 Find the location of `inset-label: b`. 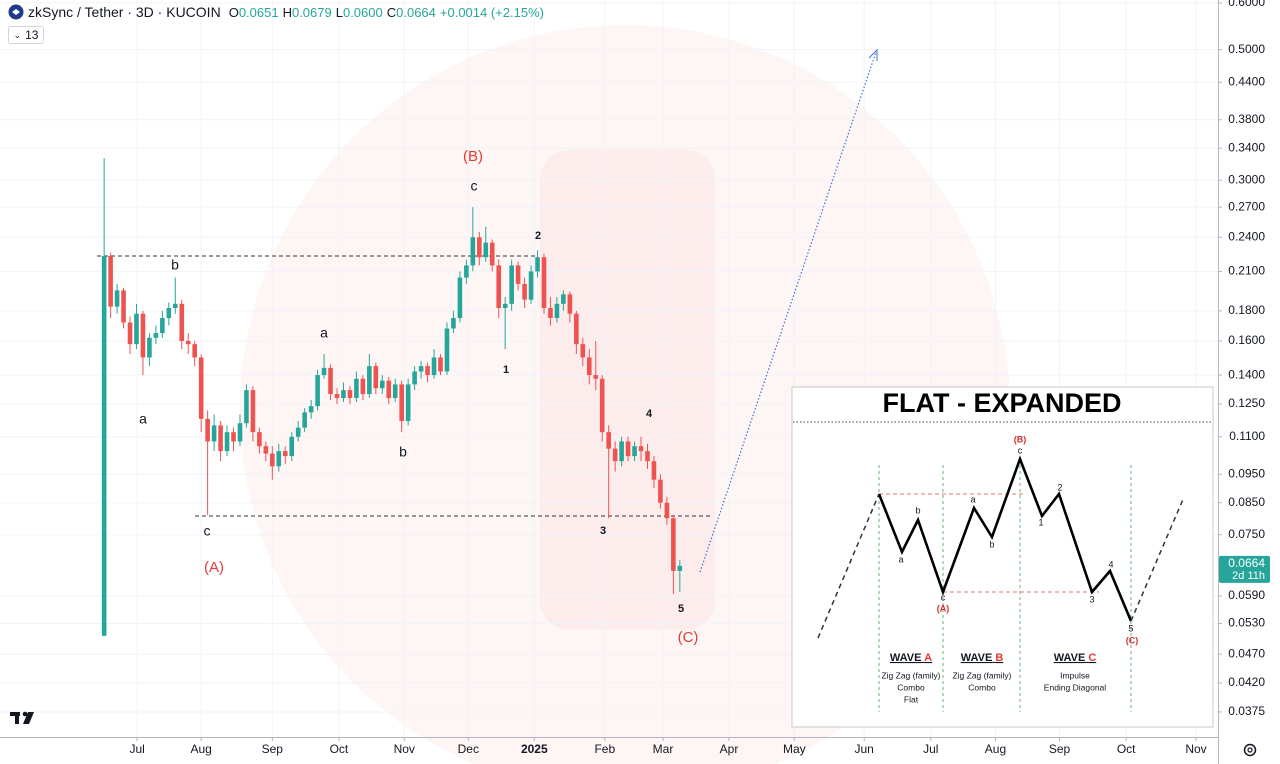

inset-label: b is located at coordinates (991, 544).